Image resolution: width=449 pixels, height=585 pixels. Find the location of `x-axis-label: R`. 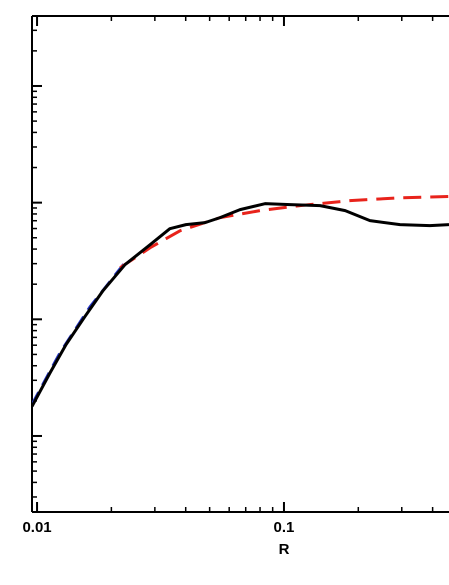

x-axis-label: R is located at coordinates (284, 549).